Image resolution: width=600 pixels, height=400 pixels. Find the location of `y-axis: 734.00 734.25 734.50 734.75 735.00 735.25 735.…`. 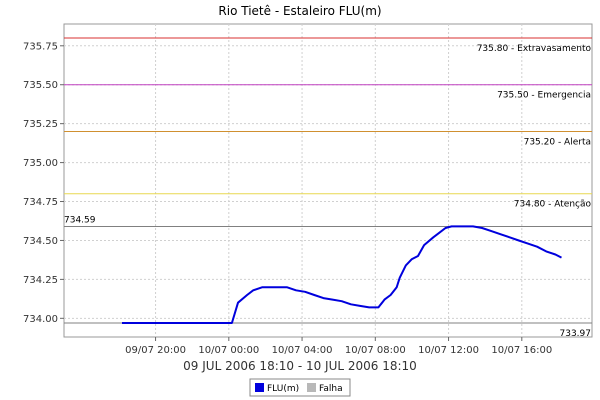

y-axis: 734.00 734.25 734.50 734.75 735.00 735.25 735.… is located at coordinates (43, 183).